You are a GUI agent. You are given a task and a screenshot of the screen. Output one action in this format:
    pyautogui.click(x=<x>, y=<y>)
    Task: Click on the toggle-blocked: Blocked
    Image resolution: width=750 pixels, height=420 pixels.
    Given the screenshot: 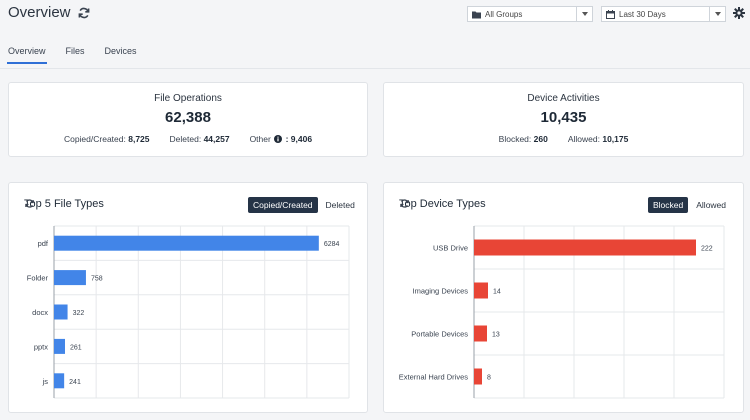 What is the action you would take?
    pyautogui.click(x=668, y=205)
    